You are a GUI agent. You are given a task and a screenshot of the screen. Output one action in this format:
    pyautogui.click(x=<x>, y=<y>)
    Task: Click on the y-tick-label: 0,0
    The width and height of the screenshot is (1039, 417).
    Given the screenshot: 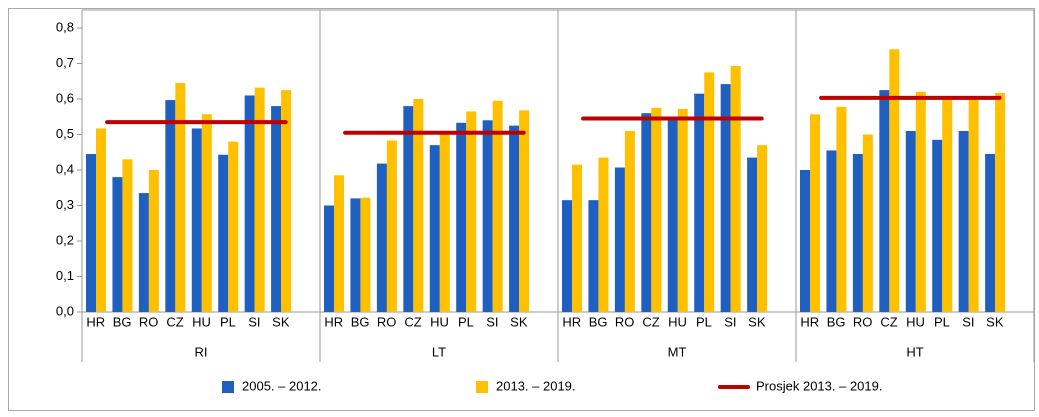 What is the action you would take?
    pyautogui.click(x=65, y=310)
    